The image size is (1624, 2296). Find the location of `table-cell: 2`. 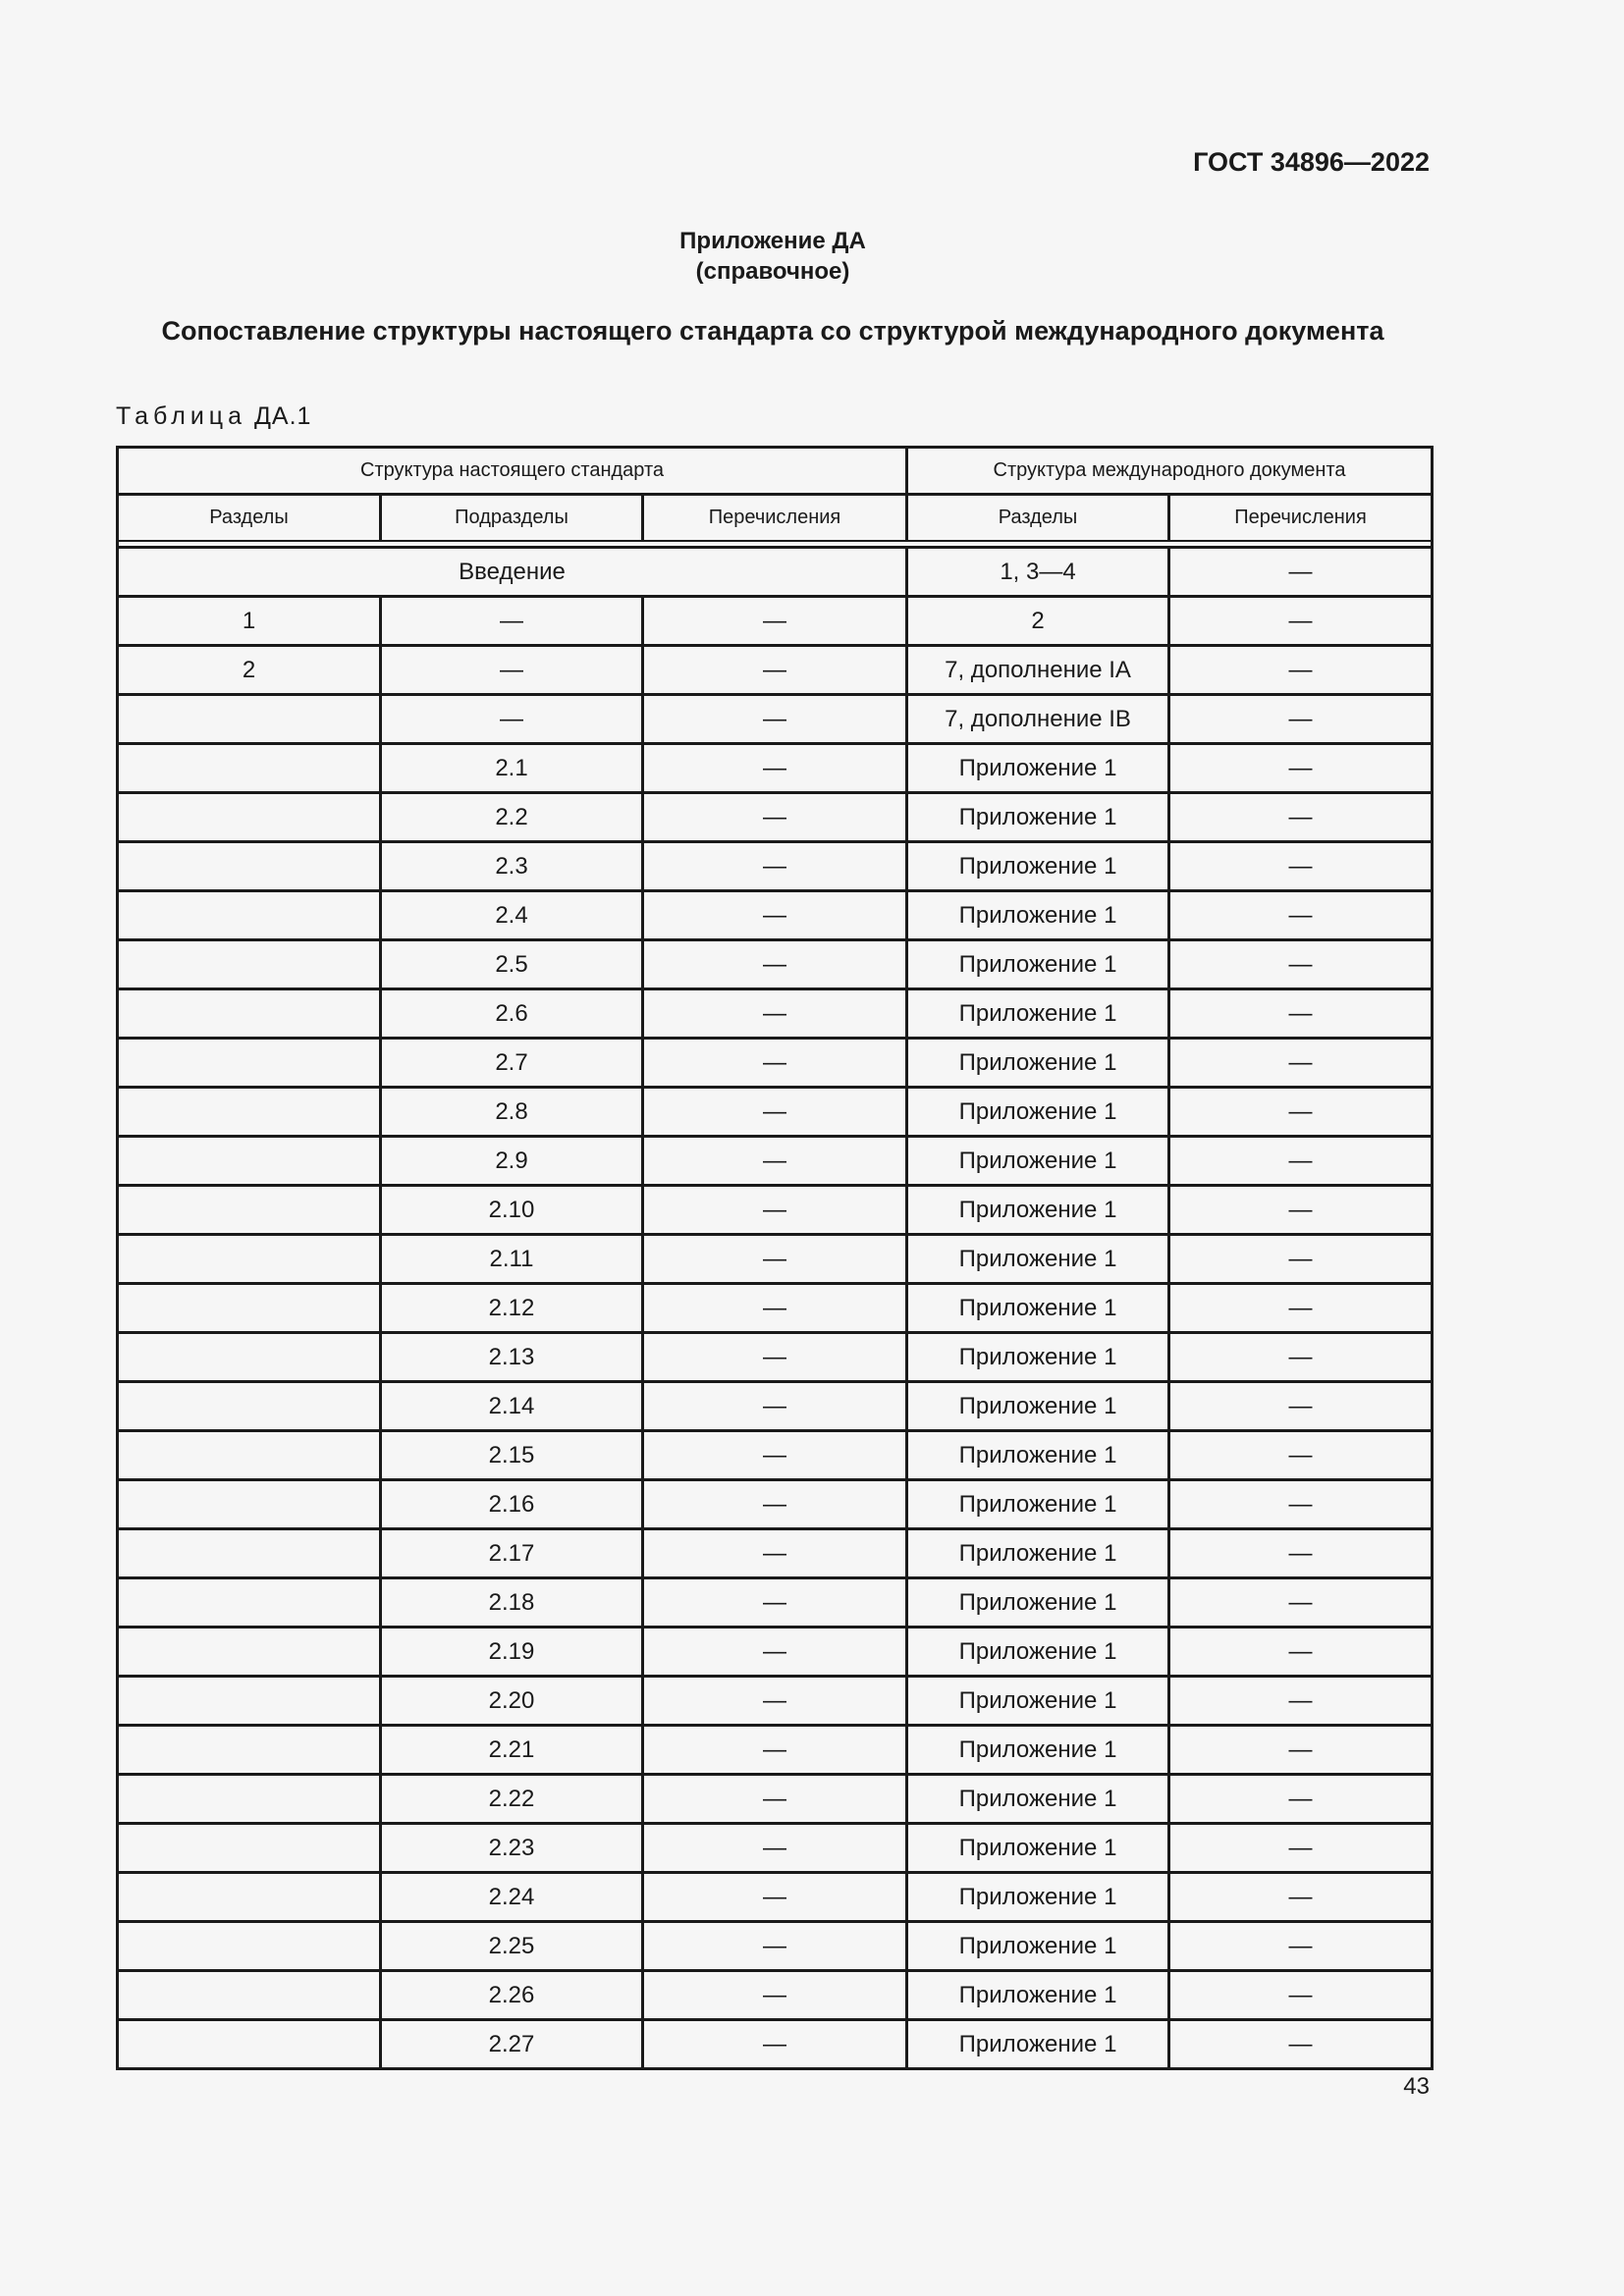

table-cell: 2 is located at coordinates (249, 670).